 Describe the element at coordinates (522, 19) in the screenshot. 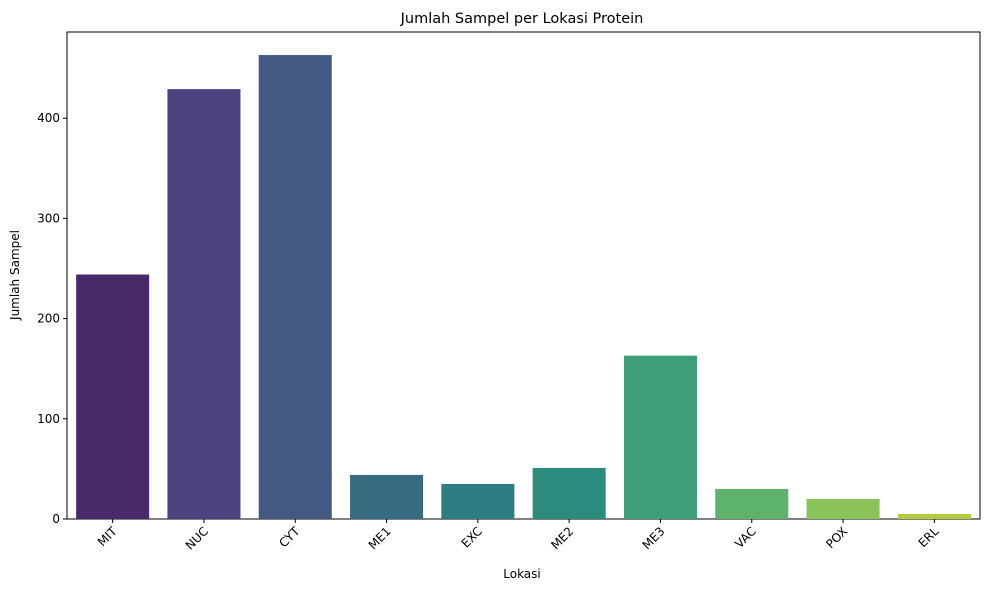

I see `chart-title: Jumlah Sampel per Lokasi Protein` at that location.